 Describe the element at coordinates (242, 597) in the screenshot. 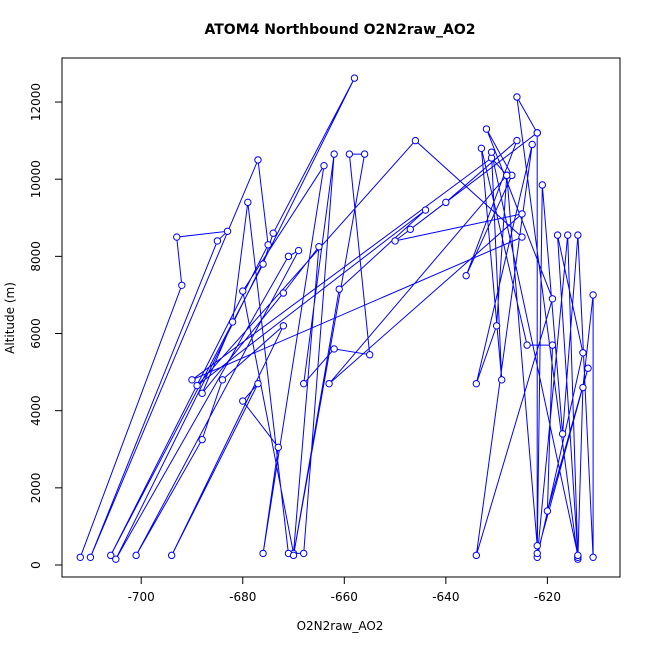

I see `x-tick-label: -680` at that location.